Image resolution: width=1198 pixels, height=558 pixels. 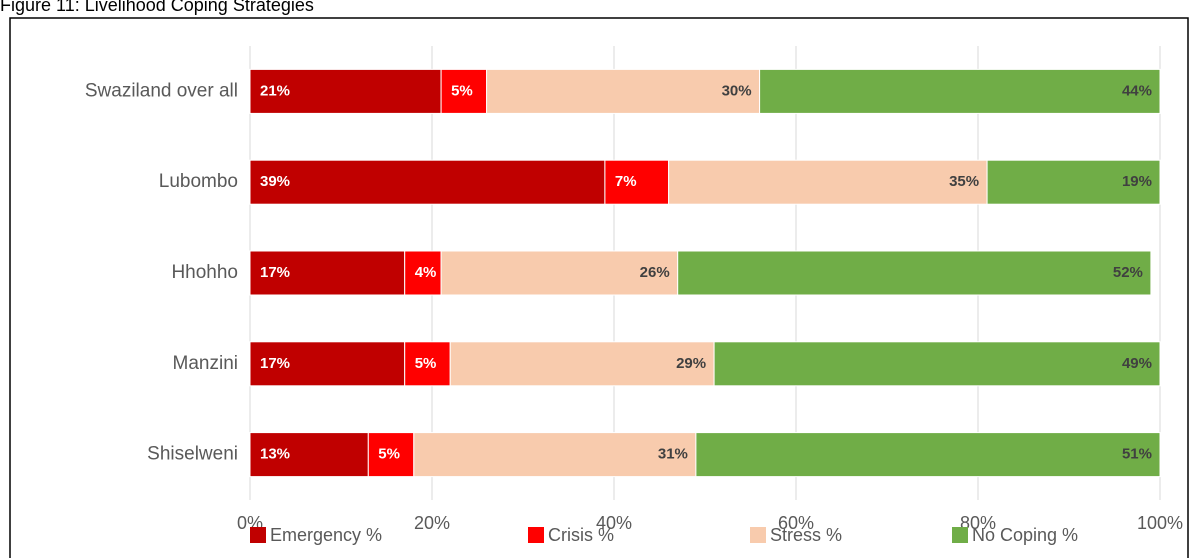 What do you see at coordinates (205, 363) in the screenshot?
I see `y-tick-label: Manzini` at bounding box center [205, 363].